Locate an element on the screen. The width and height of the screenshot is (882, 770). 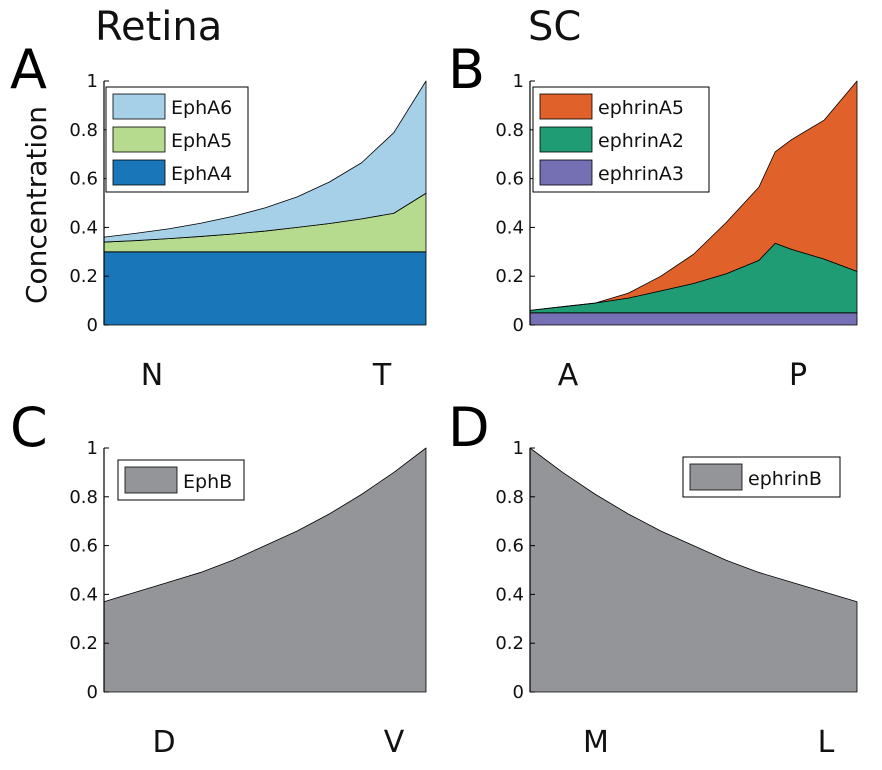
legend-label: ephrinA5 is located at coordinates (641, 108).